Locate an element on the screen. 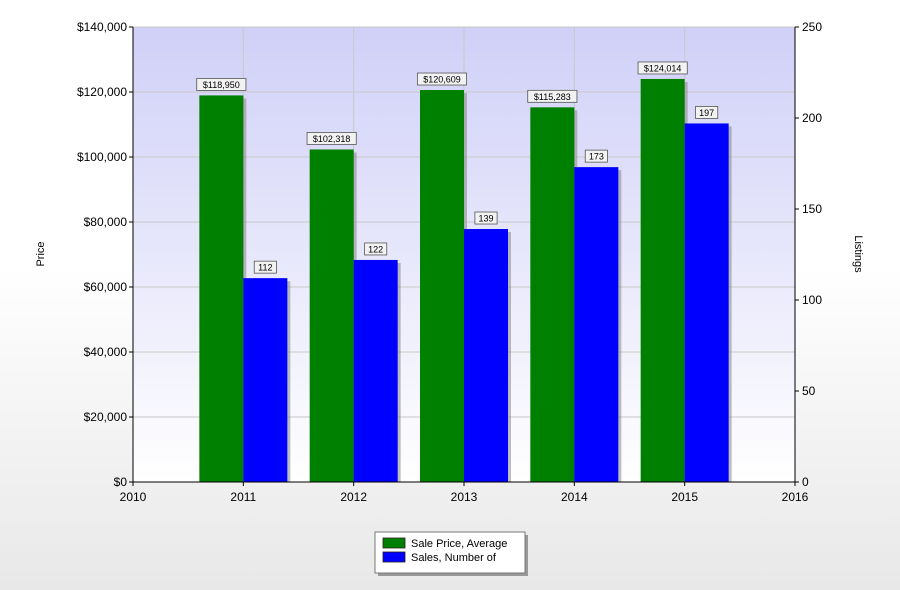 The width and height of the screenshot is (900, 590). data-label: $115,283 is located at coordinates (552, 96).